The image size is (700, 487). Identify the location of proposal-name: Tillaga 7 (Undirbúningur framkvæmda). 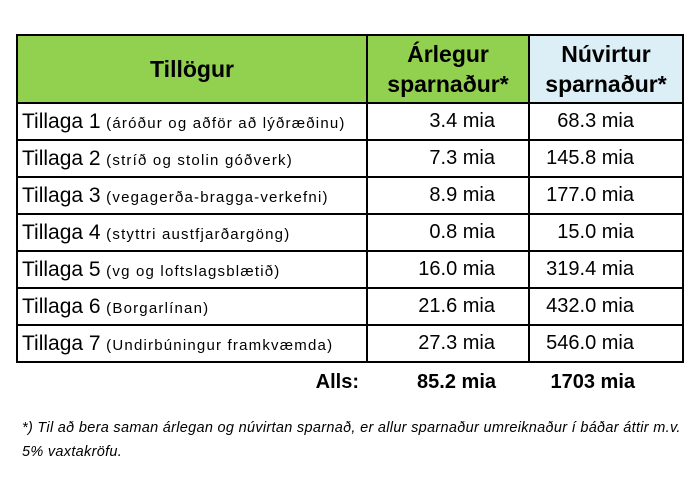
(192, 344).